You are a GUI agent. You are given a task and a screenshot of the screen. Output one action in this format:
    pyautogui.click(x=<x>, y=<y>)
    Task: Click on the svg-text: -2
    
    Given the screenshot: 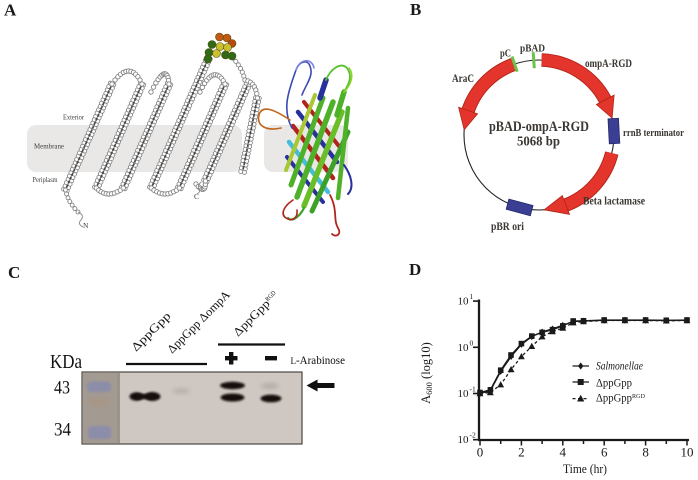 What is the action you would take?
    pyautogui.click(x=473, y=435)
    